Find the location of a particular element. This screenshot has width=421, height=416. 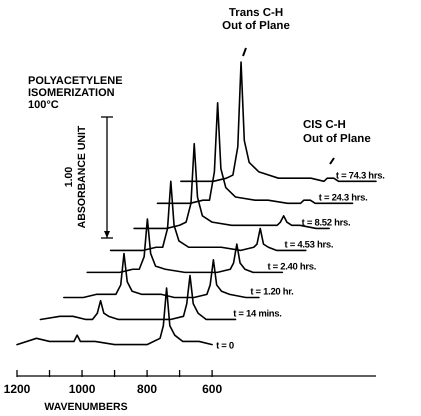

x-tick-label: 1200 is located at coordinates (17, 389).